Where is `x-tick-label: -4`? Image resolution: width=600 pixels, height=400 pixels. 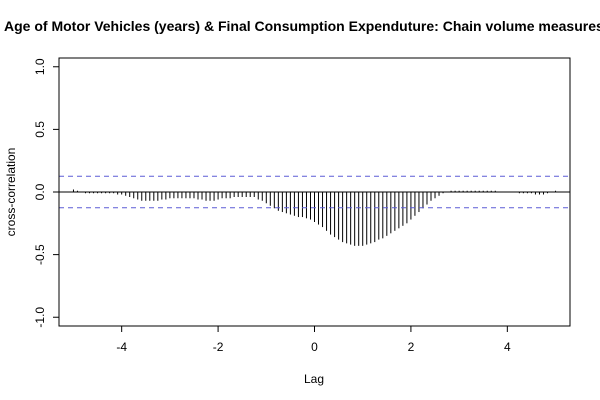
x-tick-label: -4 is located at coordinates (121, 347).